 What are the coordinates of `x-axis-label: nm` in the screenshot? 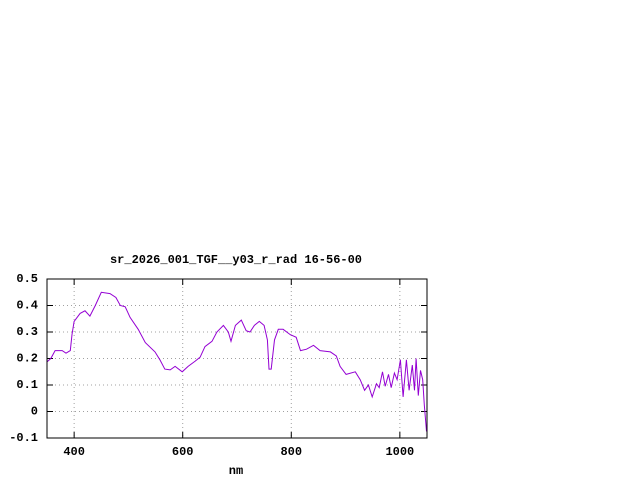 It's located at (236, 471).